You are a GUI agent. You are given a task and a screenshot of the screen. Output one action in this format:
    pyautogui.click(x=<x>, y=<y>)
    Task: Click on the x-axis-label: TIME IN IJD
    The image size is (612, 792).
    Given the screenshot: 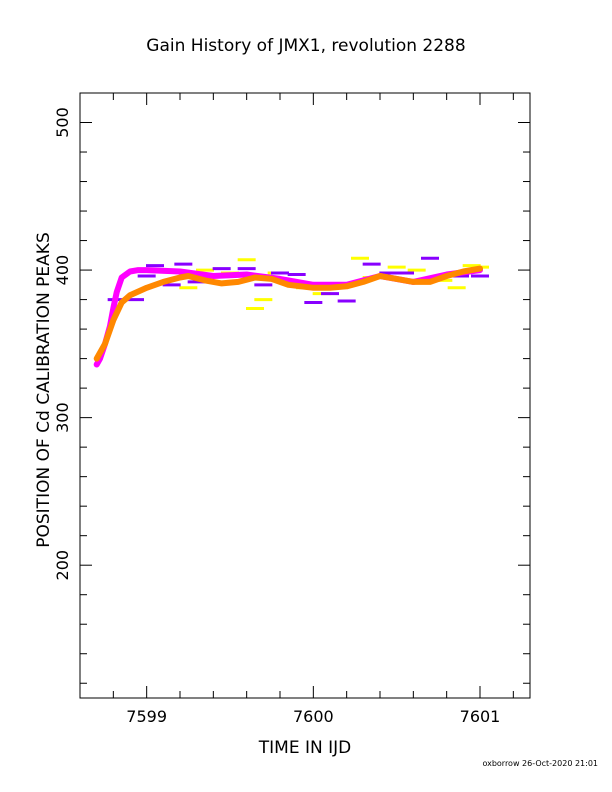 What is the action you would take?
    pyautogui.click(x=305, y=748)
    